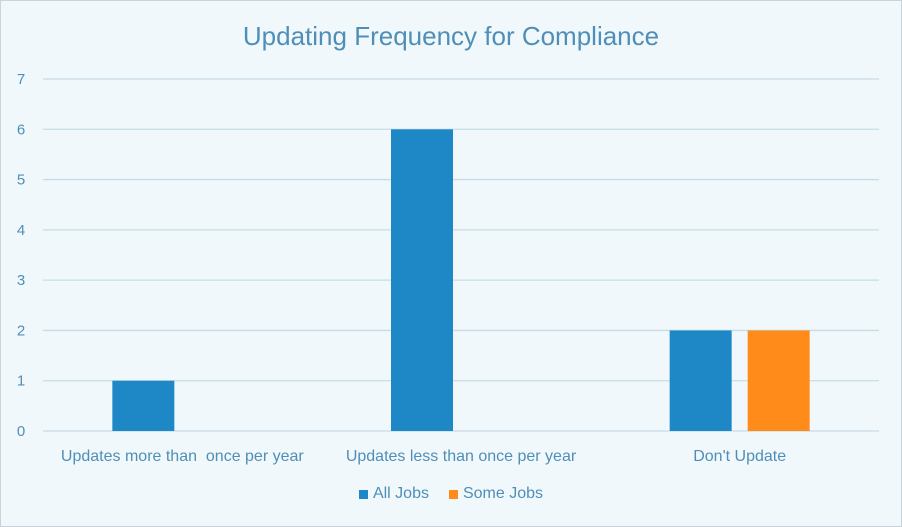 The height and width of the screenshot is (527, 902). Describe the element at coordinates (739, 456) in the screenshot. I see `x-tick-label: Don't Update` at that location.